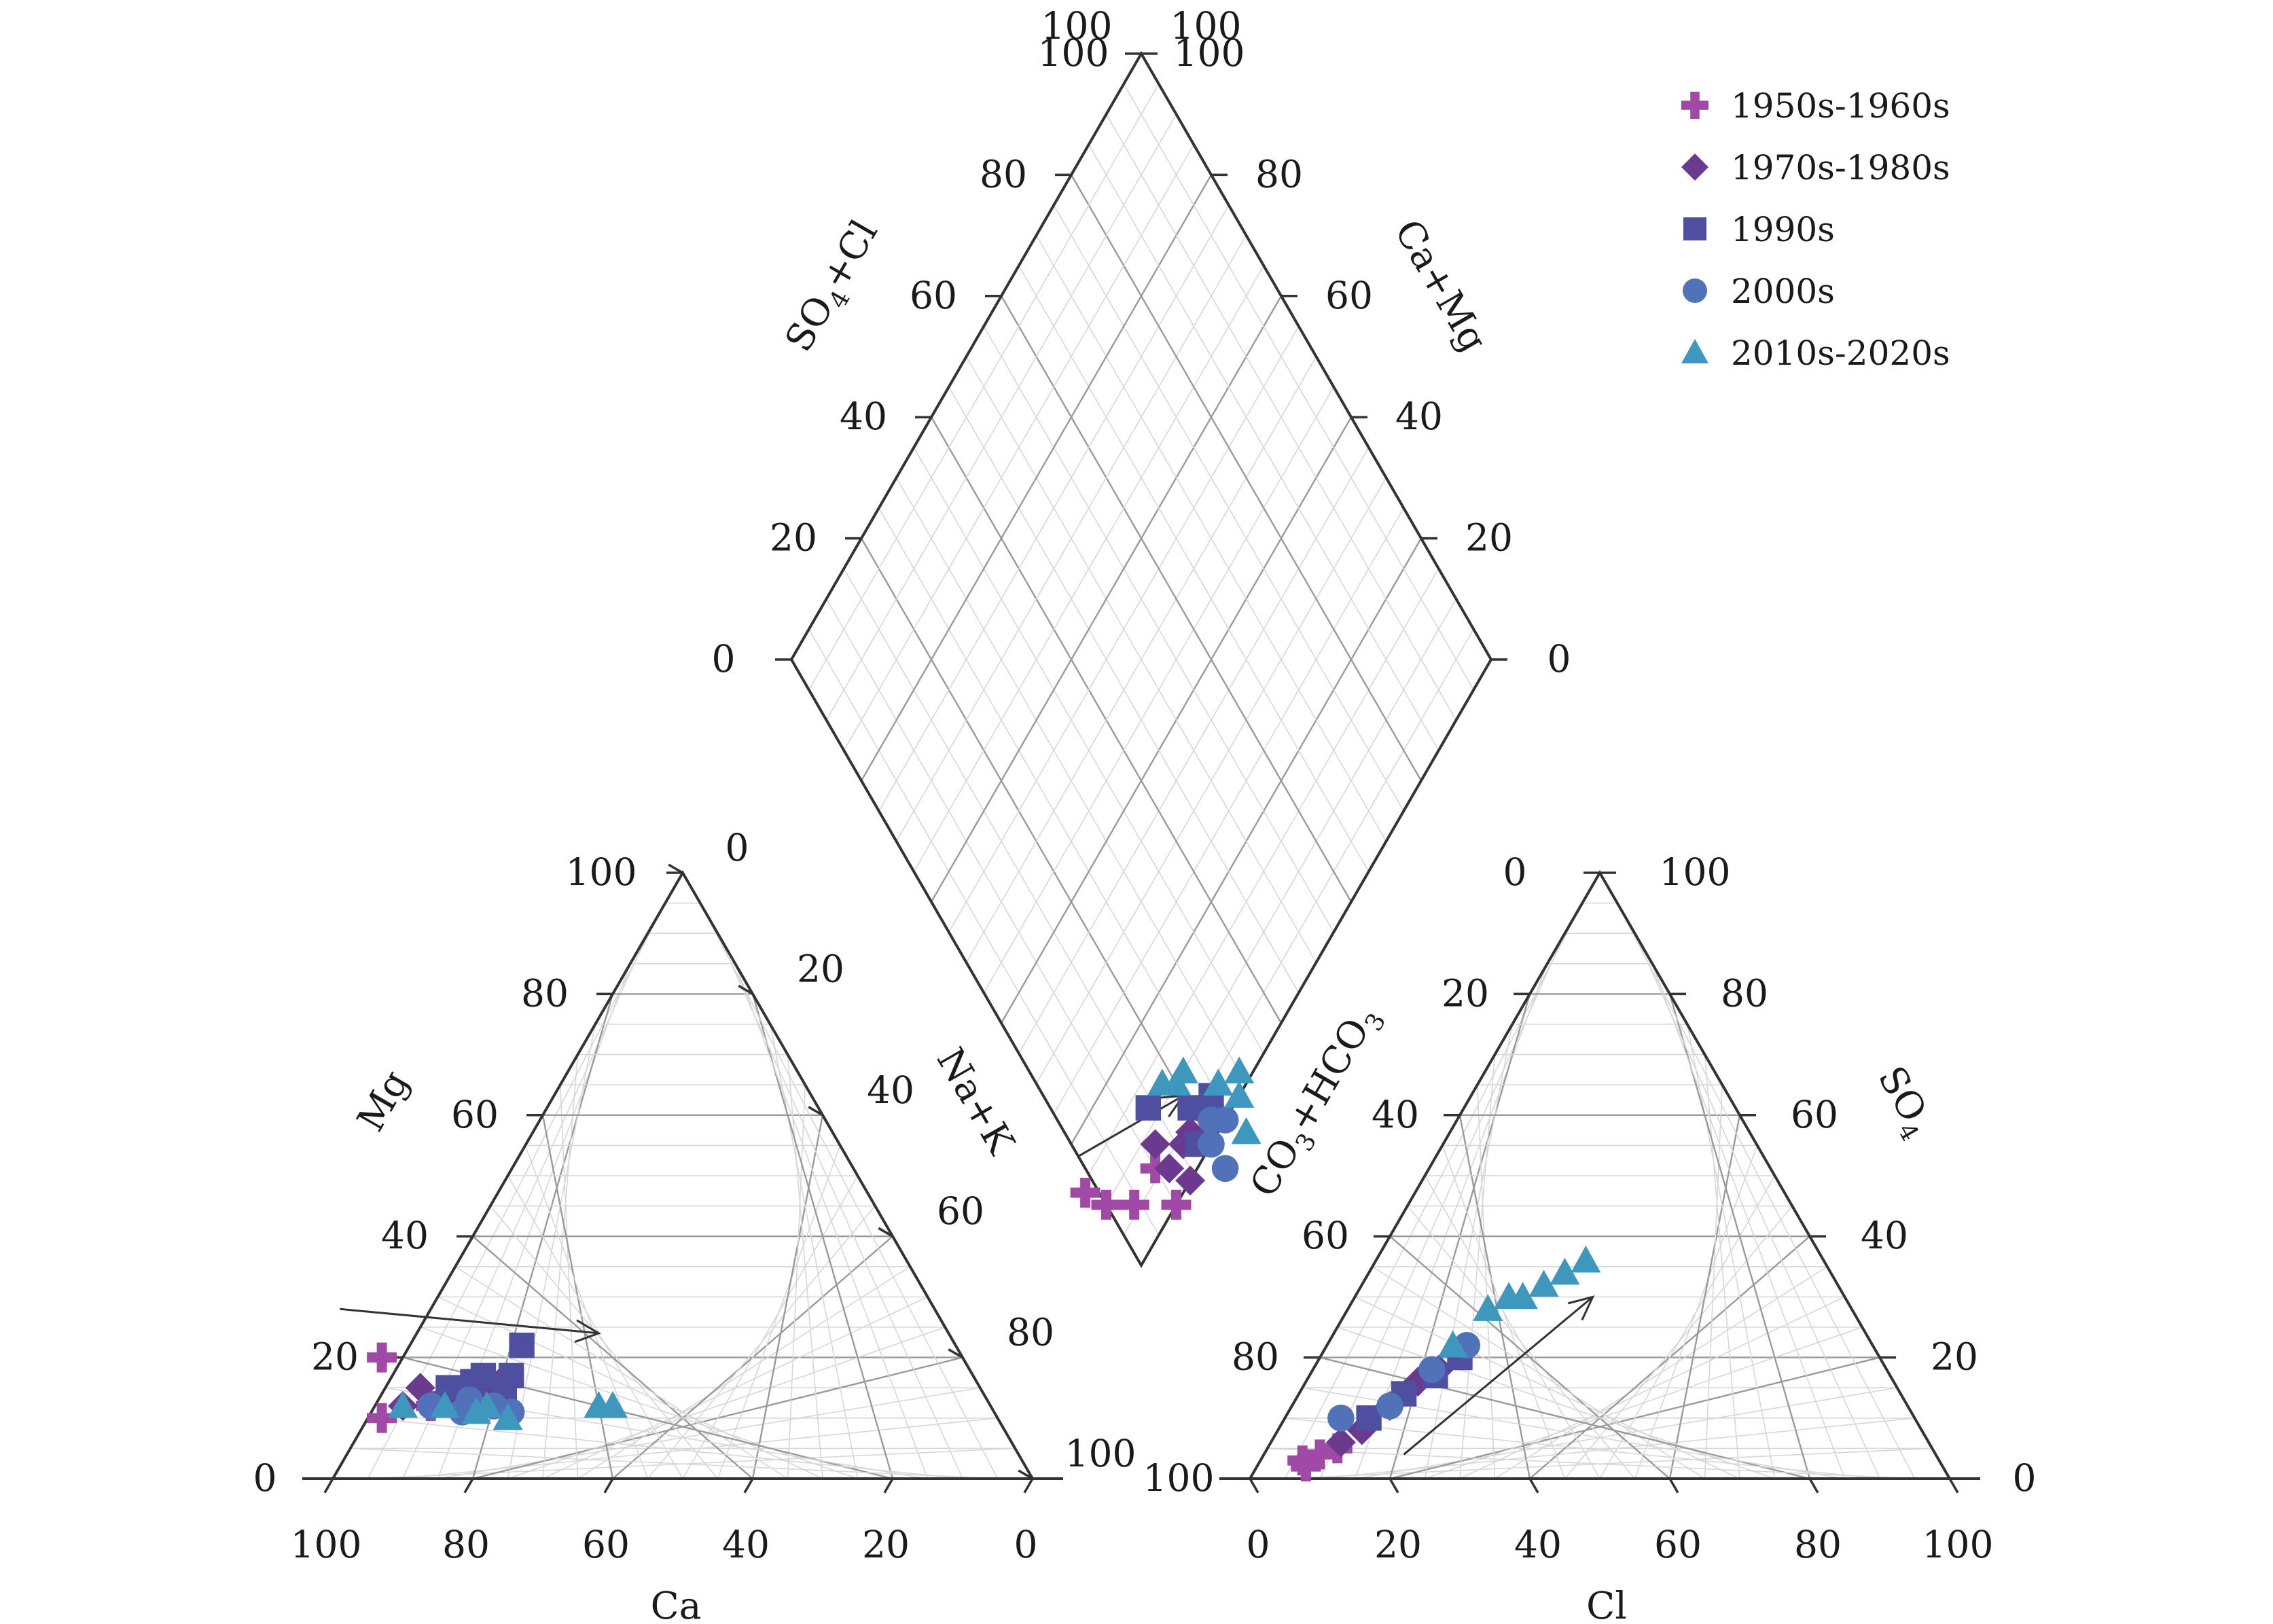 The image size is (2273, 1624). I want to click on diamond-trend-arrow-shaft, so click(1130, 1125).